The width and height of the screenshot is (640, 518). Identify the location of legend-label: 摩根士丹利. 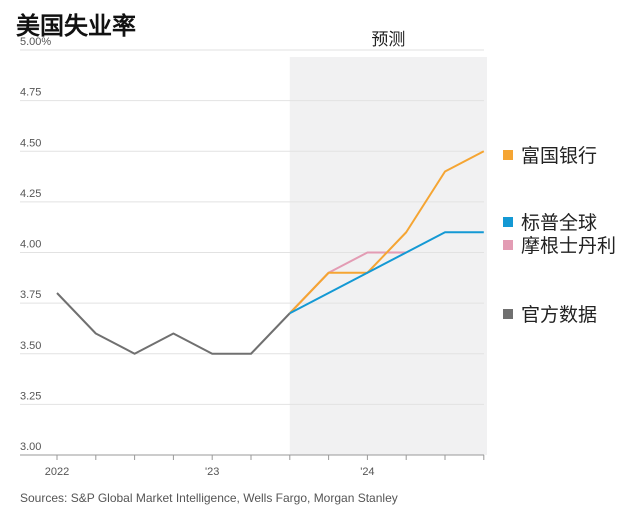
(568, 246).